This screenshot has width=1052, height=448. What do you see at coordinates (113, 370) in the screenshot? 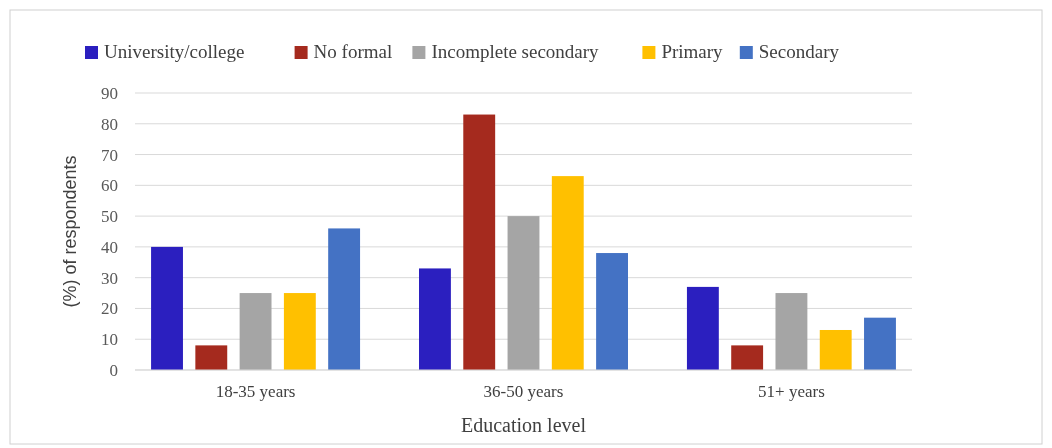
I see `y-tick-label: 0` at bounding box center [113, 370].